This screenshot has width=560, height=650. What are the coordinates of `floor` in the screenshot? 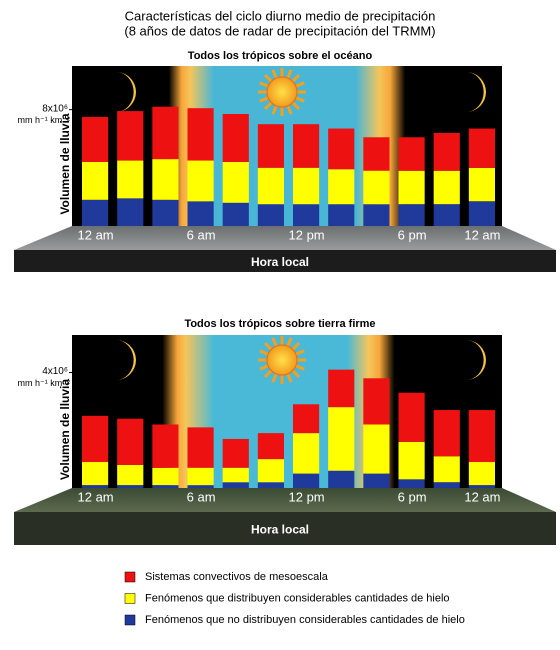 It's located at (285, 528).